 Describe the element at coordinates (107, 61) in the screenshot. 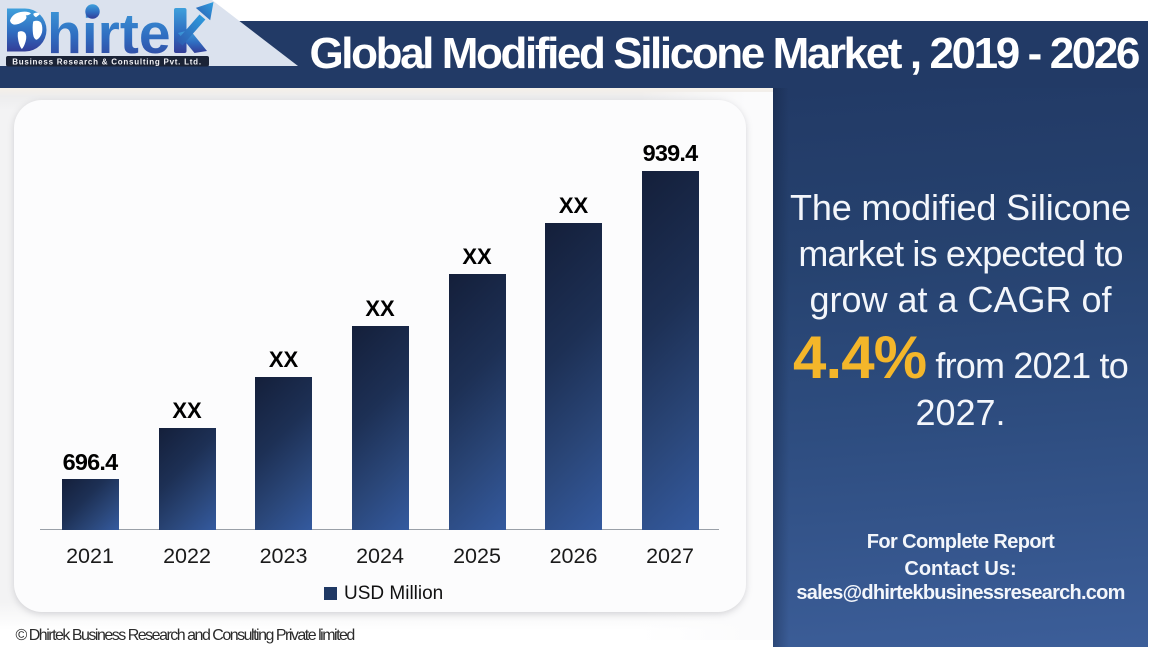

I see `svg-text:Business Research & Consulting: Business Research & Consulting Pvt. Ltd.` at that location.